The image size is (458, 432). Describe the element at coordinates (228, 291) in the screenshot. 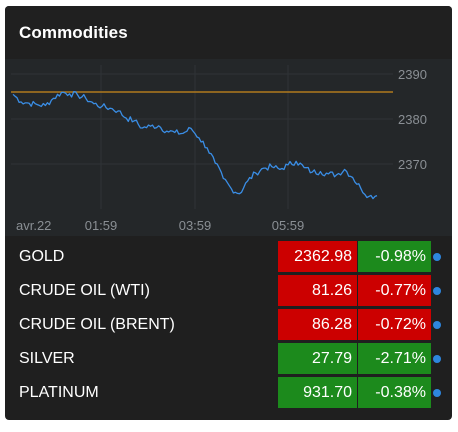

I see `commodity-row-crude-oil-wti: CRUDE OIL (WTI) 81.26 -0.77%` at that location.